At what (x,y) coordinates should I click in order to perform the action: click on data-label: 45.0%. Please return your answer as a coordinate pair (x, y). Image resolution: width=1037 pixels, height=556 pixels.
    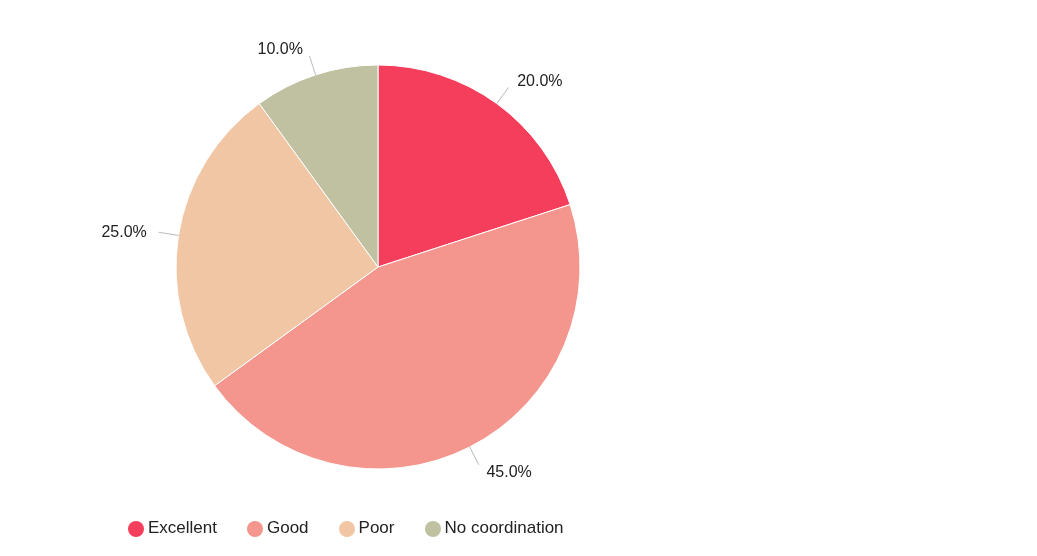
    Looking at the image, I should click on (509, 472).